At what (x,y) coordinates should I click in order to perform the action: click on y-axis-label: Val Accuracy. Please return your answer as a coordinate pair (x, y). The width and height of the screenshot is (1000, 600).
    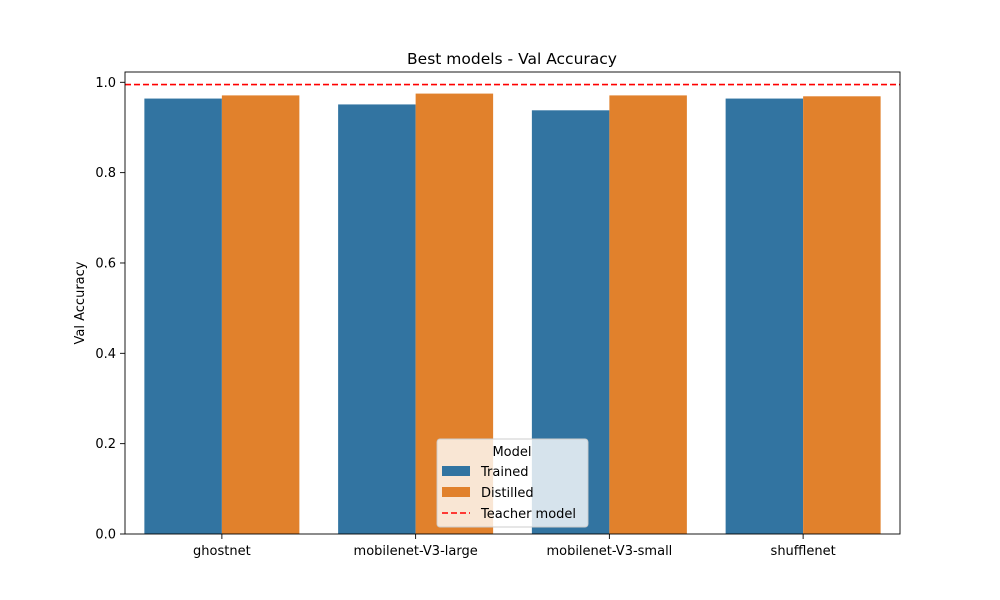
    Looking at the image, I should click on (80, 302).